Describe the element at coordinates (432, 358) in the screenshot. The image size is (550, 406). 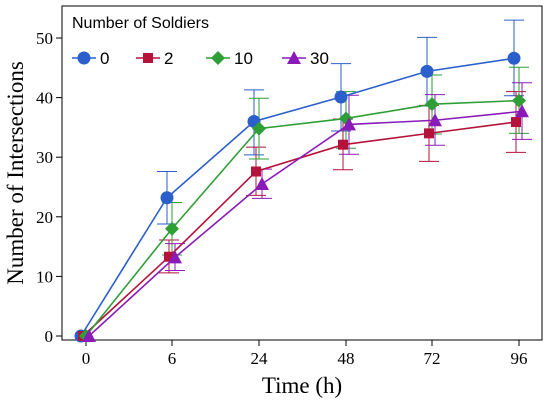
I see `x-tick-label: 72` at that location.